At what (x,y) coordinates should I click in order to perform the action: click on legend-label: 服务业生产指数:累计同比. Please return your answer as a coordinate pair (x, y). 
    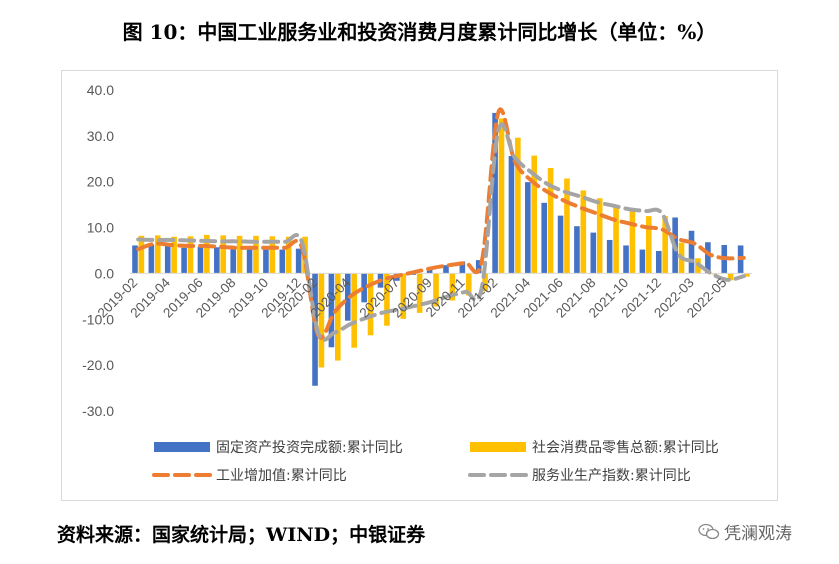
    Looking at the image, I should click on (611, 476).